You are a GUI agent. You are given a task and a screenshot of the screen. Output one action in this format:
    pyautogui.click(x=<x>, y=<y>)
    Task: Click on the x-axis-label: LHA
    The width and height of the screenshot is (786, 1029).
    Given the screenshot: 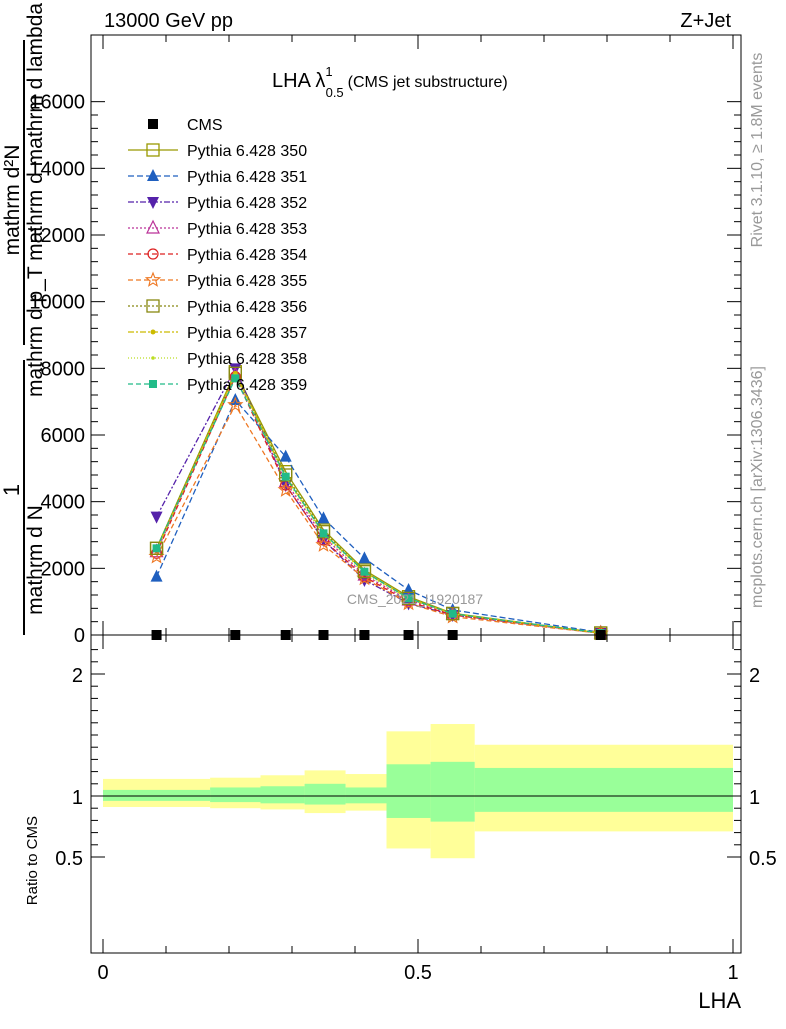 What is the action you would take?
    pyautogui.click(x=719, y=1000)
    